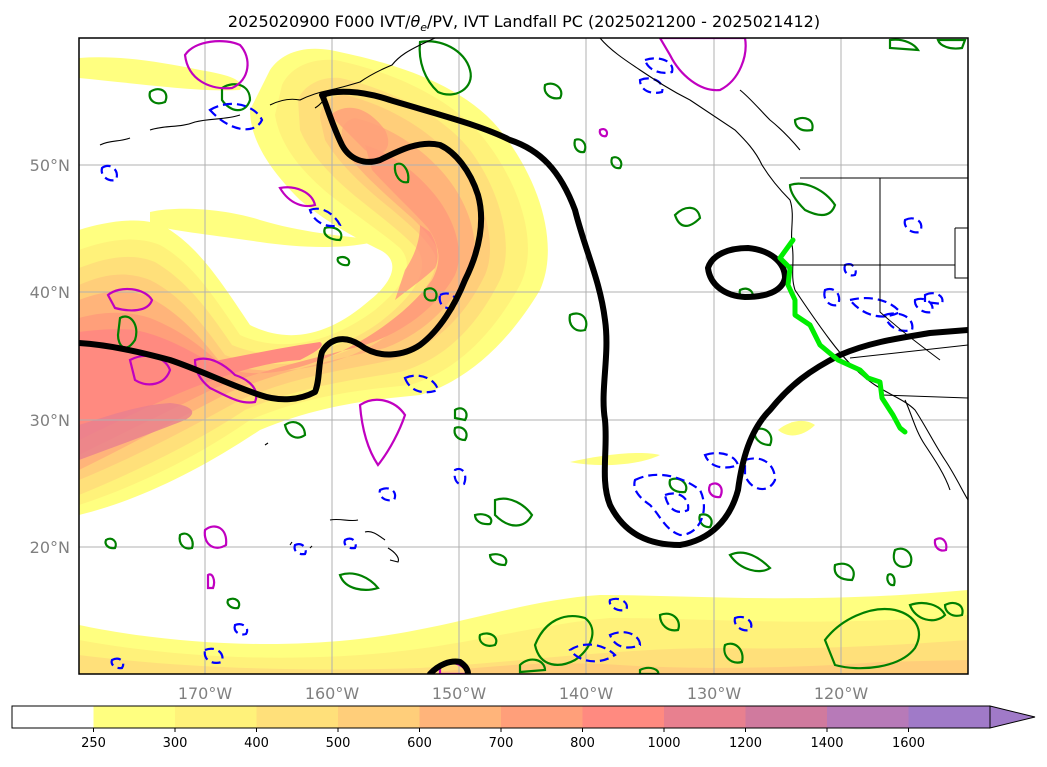 This screenshot has width=1047, height=767. I want to click on colorbar-tick-label: 1600, so click(908, 743).